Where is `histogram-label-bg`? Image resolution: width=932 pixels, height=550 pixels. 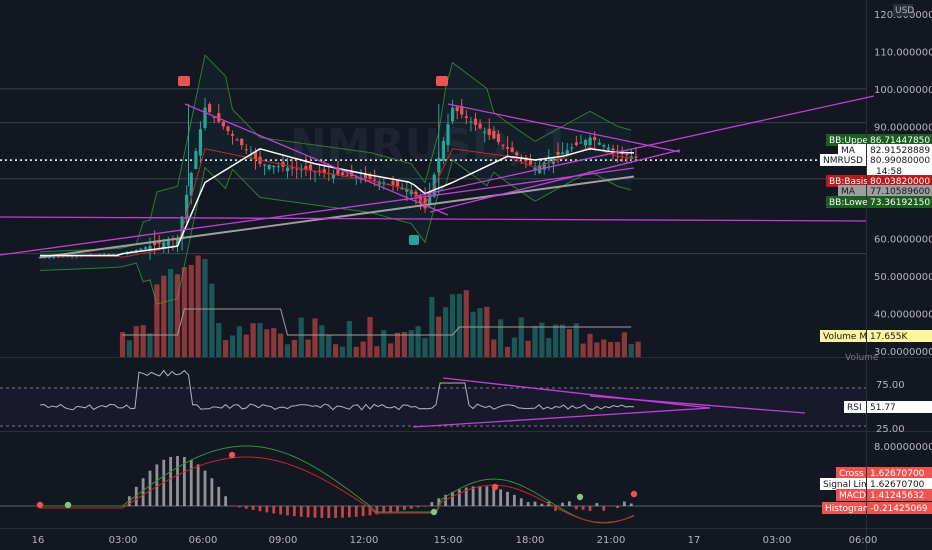 histogram-label-bg is located at coordinates (844, 508).